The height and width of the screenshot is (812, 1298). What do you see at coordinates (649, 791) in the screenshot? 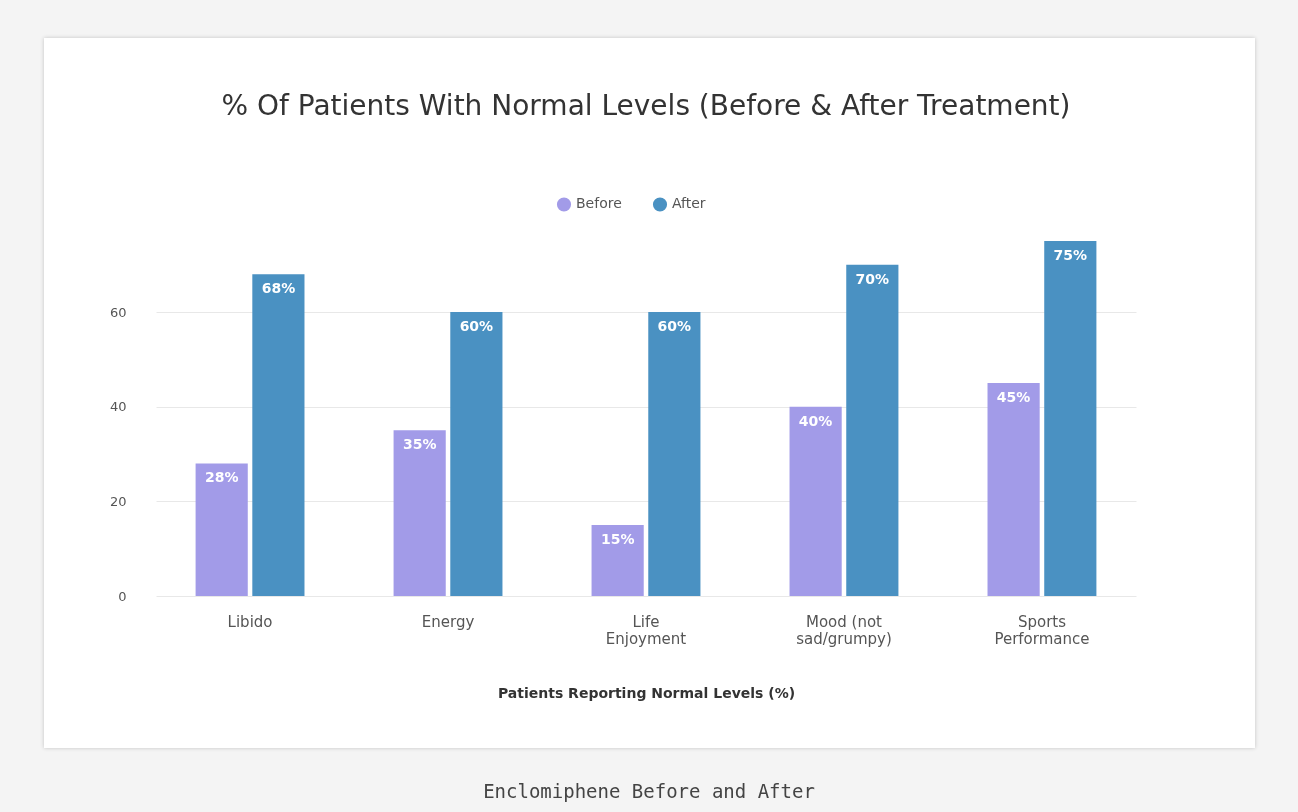
I see `text: Enclomiphene Before and After` at bounding box center [649, 791].